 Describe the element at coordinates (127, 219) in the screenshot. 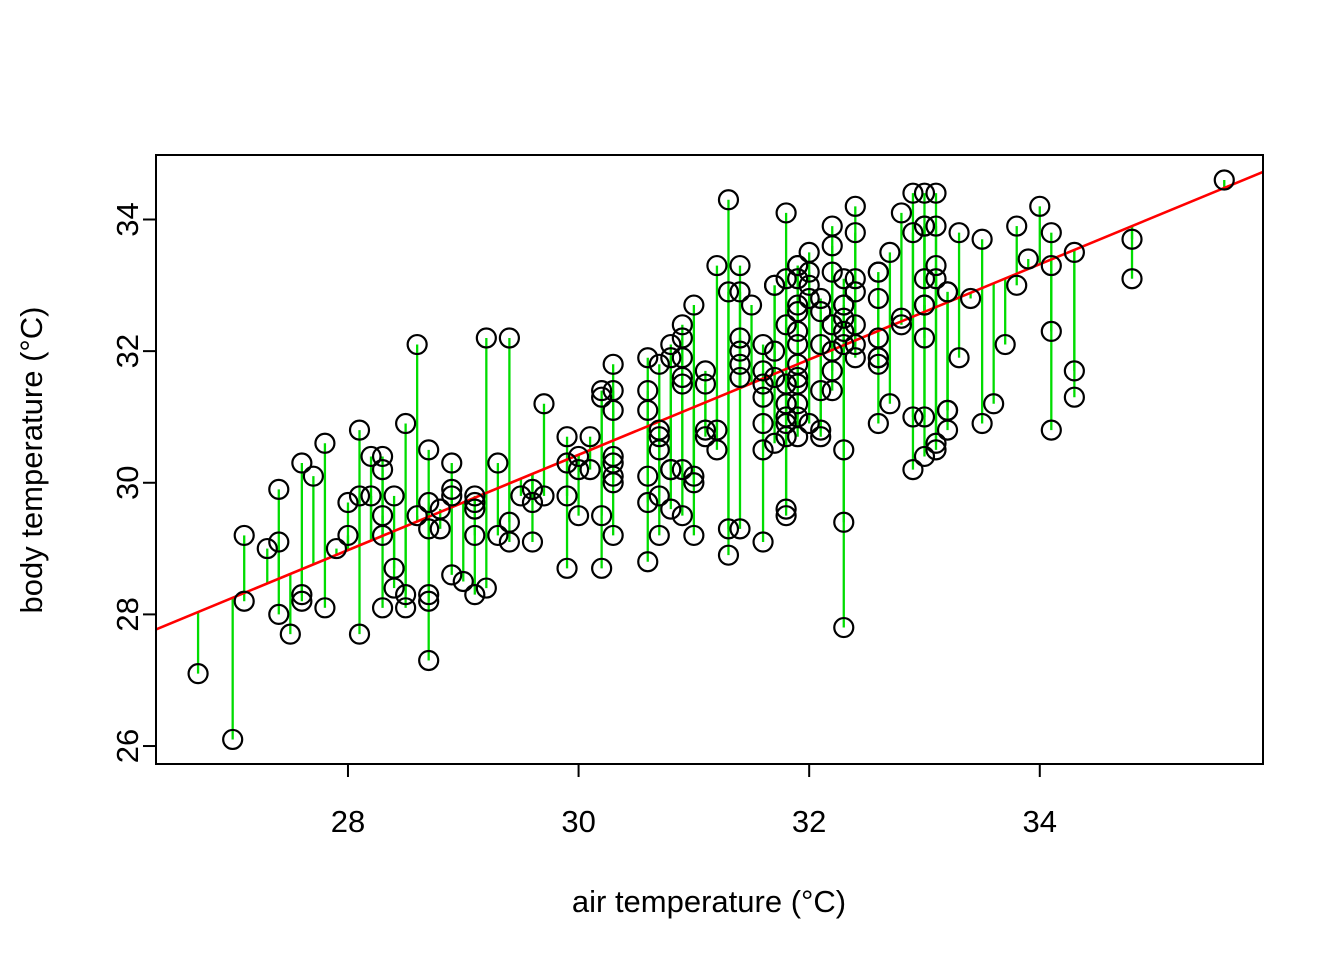

I see `y-tick-label: 34` at that location.